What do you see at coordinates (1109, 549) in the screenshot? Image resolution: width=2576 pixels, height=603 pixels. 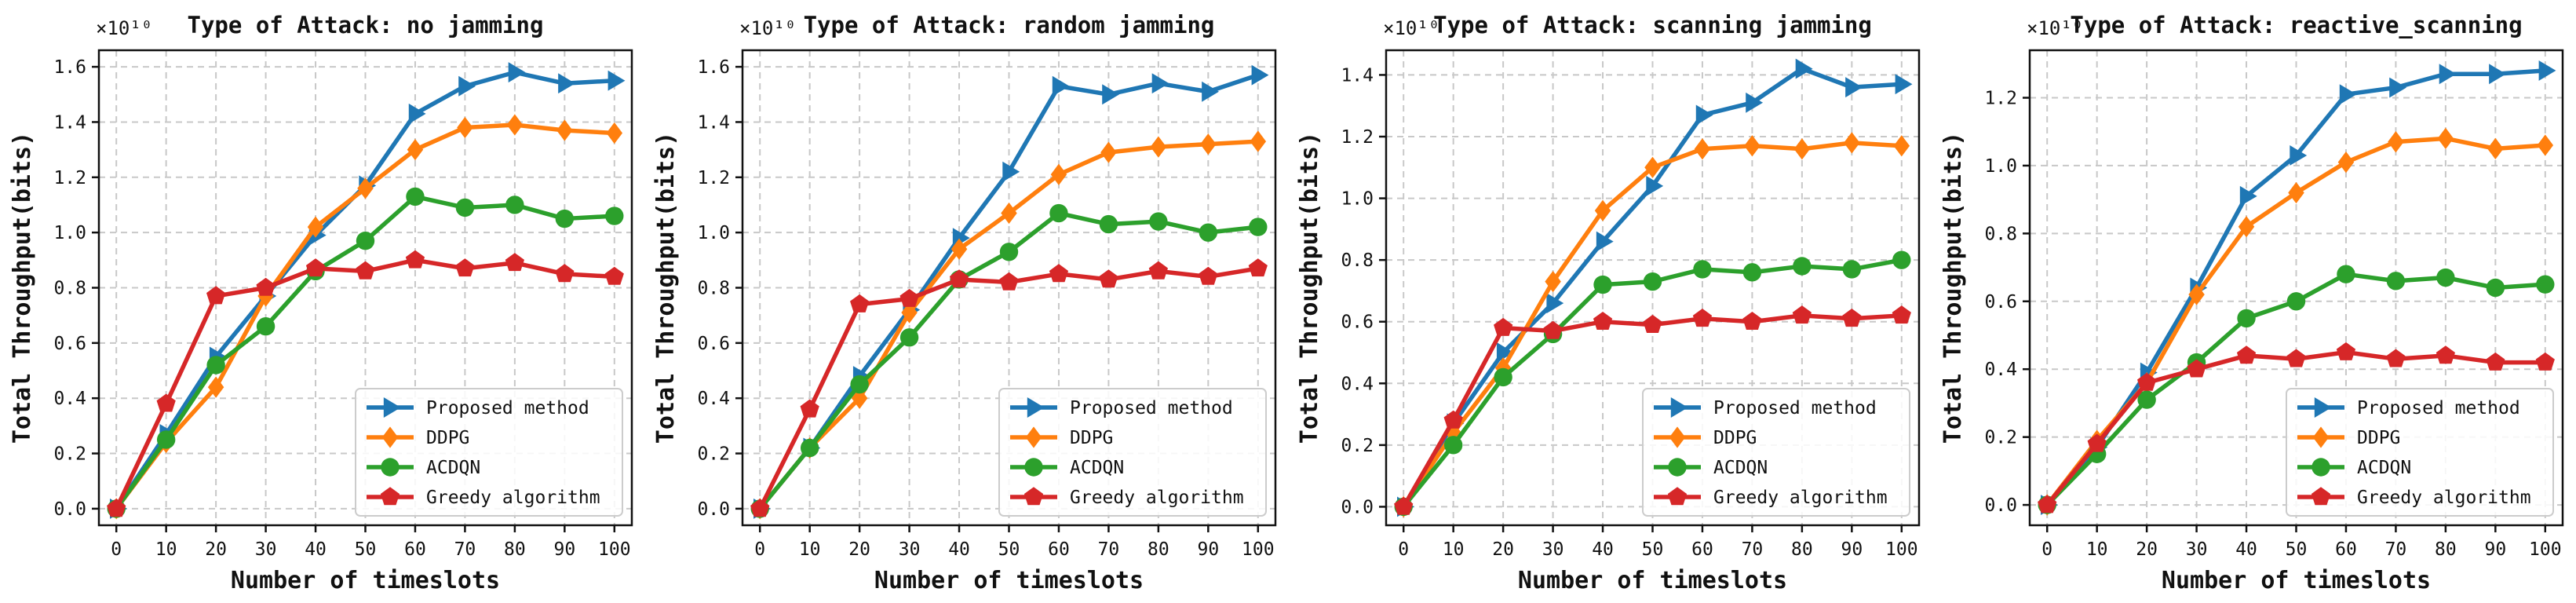 I see `x-tick-label: 70` at bounding box center [1109, 549].